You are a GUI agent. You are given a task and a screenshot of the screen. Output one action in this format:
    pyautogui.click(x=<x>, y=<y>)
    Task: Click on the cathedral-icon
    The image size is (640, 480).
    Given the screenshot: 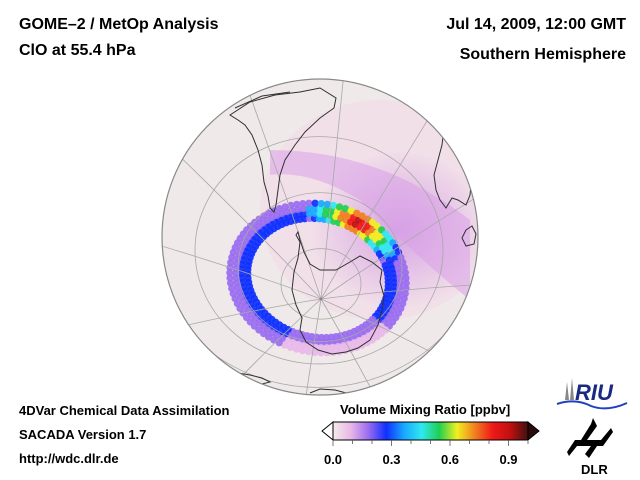 What is the action you would take?
    pyautogui.click(x=569, y=389)
    